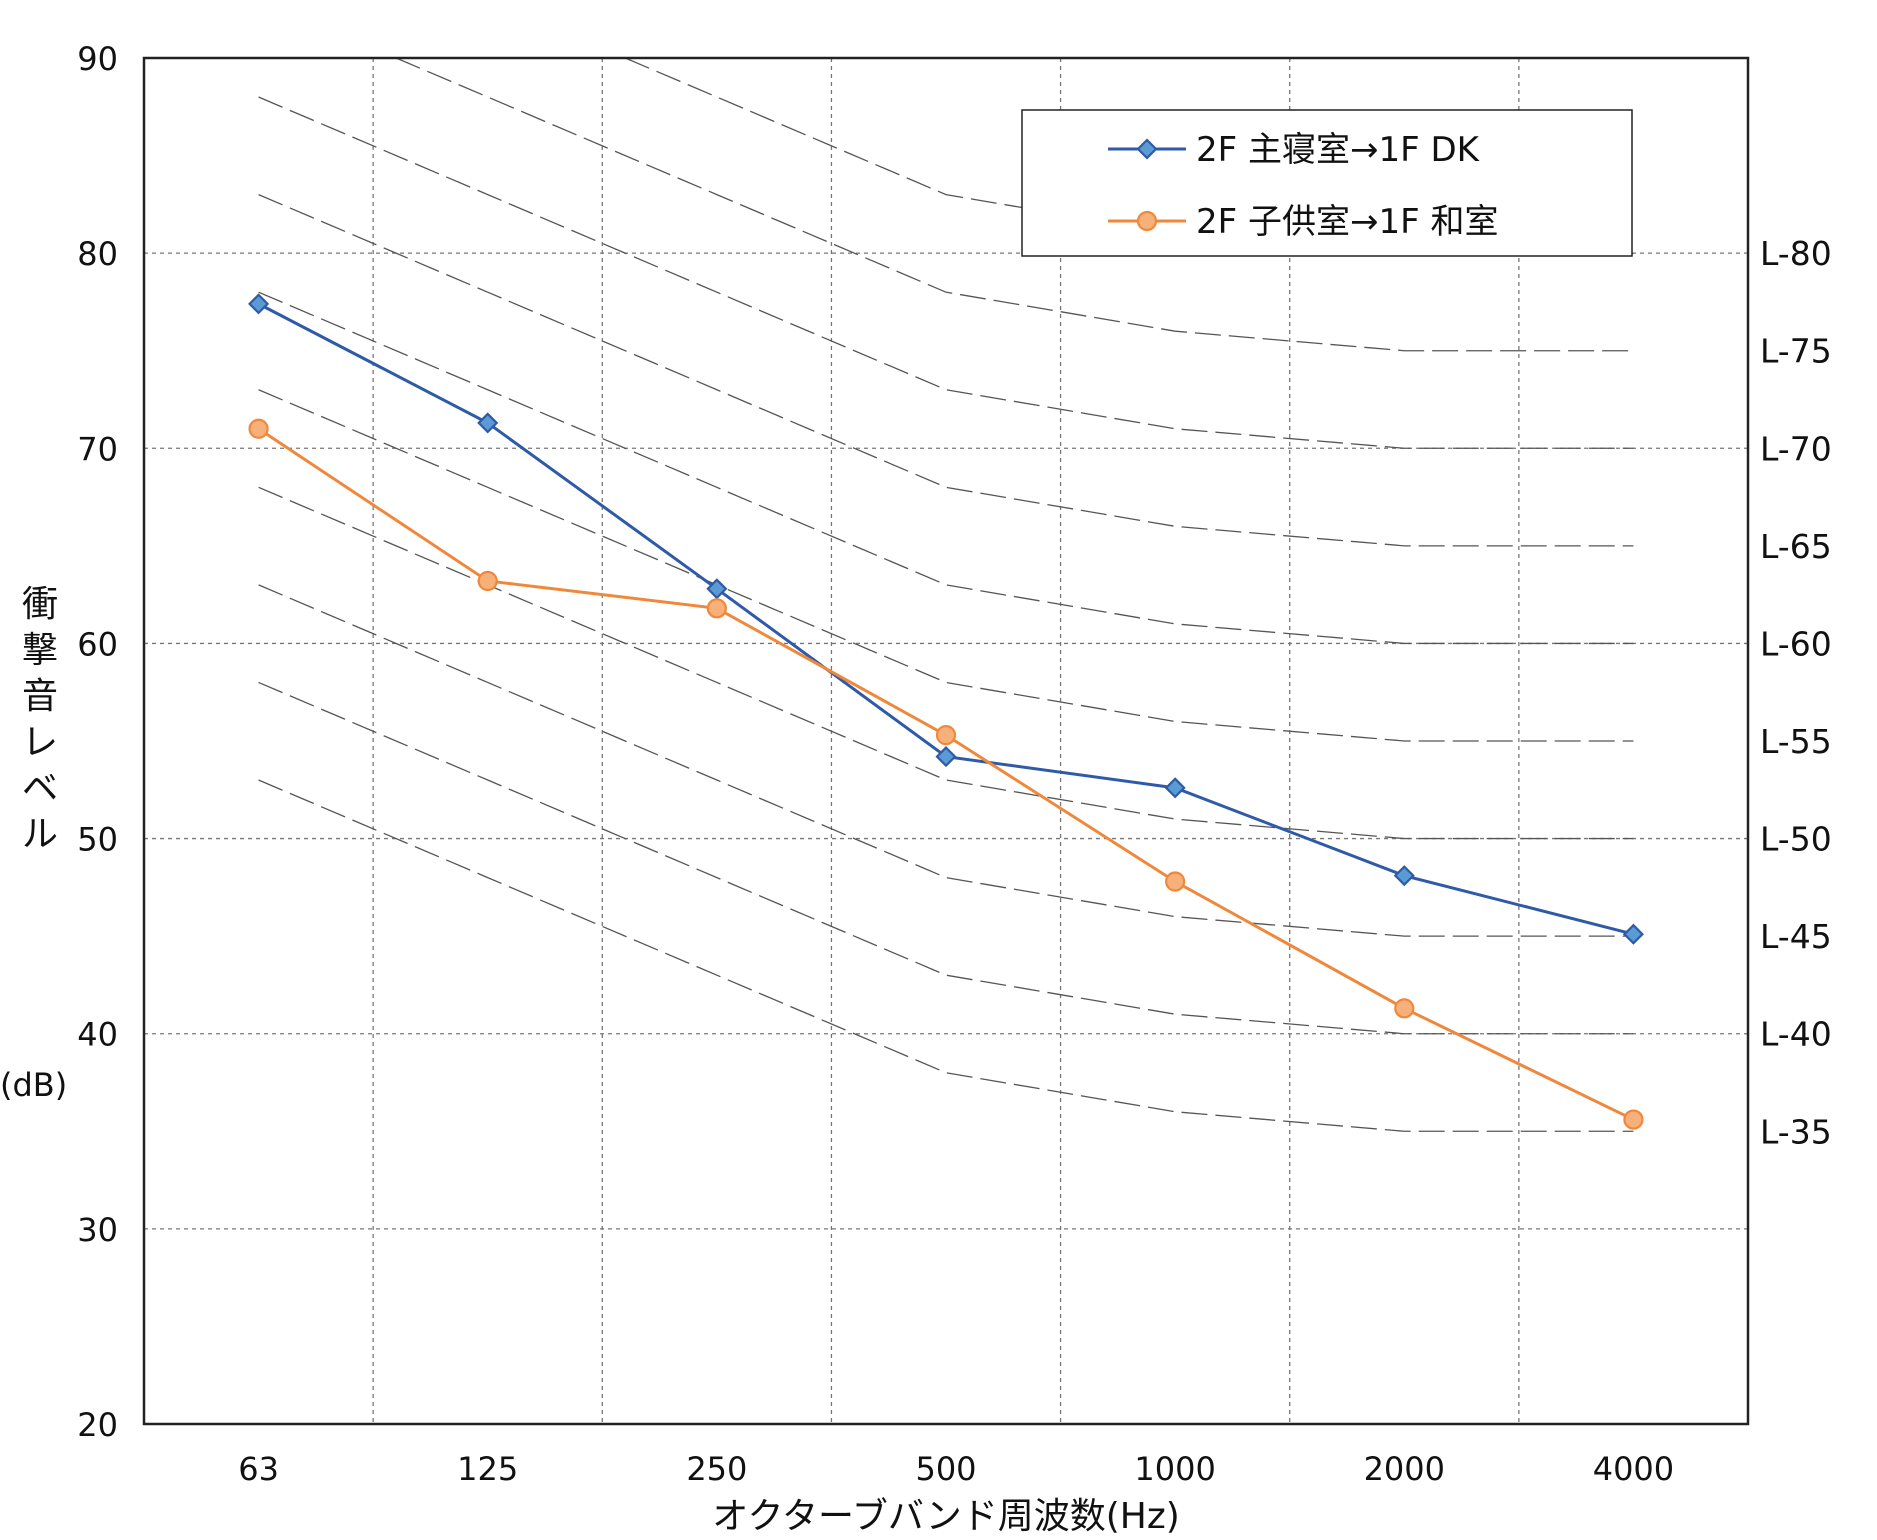 The image size is (1877, 1540). What do you see at coordinates (1796, 741) in the screenshot?
I see `reference-curve-label: L-55` at bounding box center [1796, 741].